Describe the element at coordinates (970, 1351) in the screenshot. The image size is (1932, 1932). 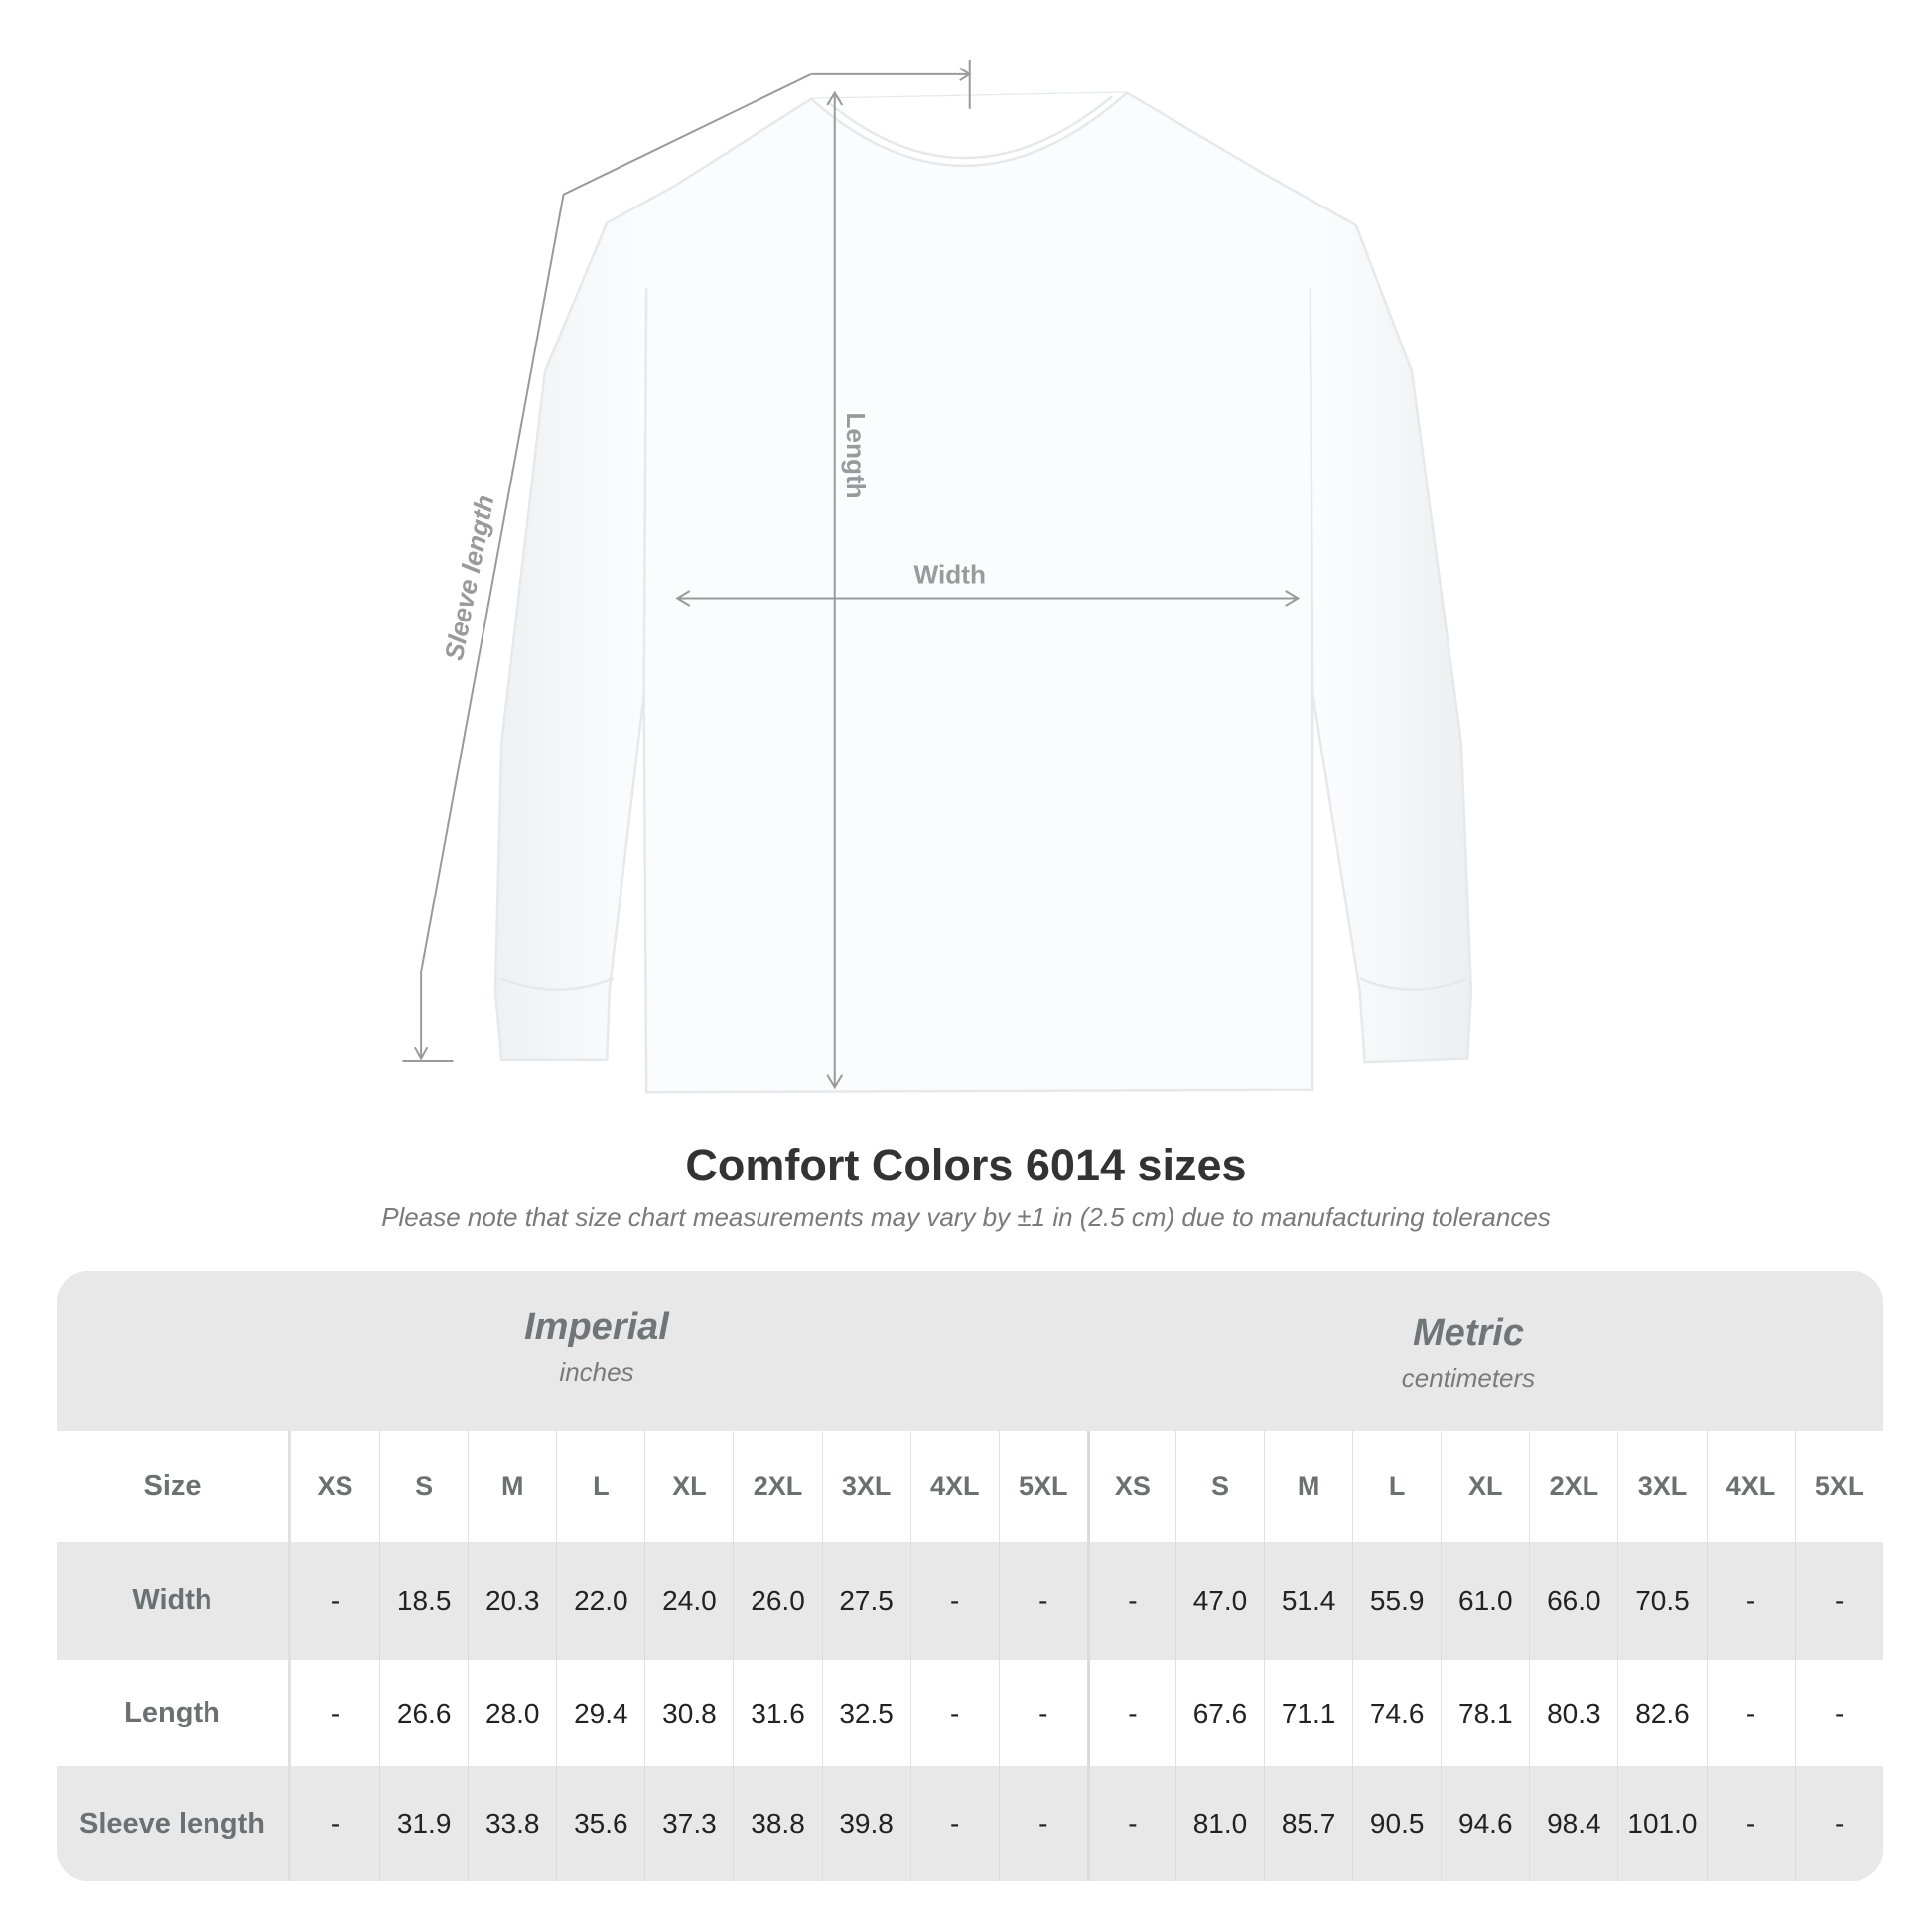
I see `unit-header: Imperial inches Metric centimeters` at that location.